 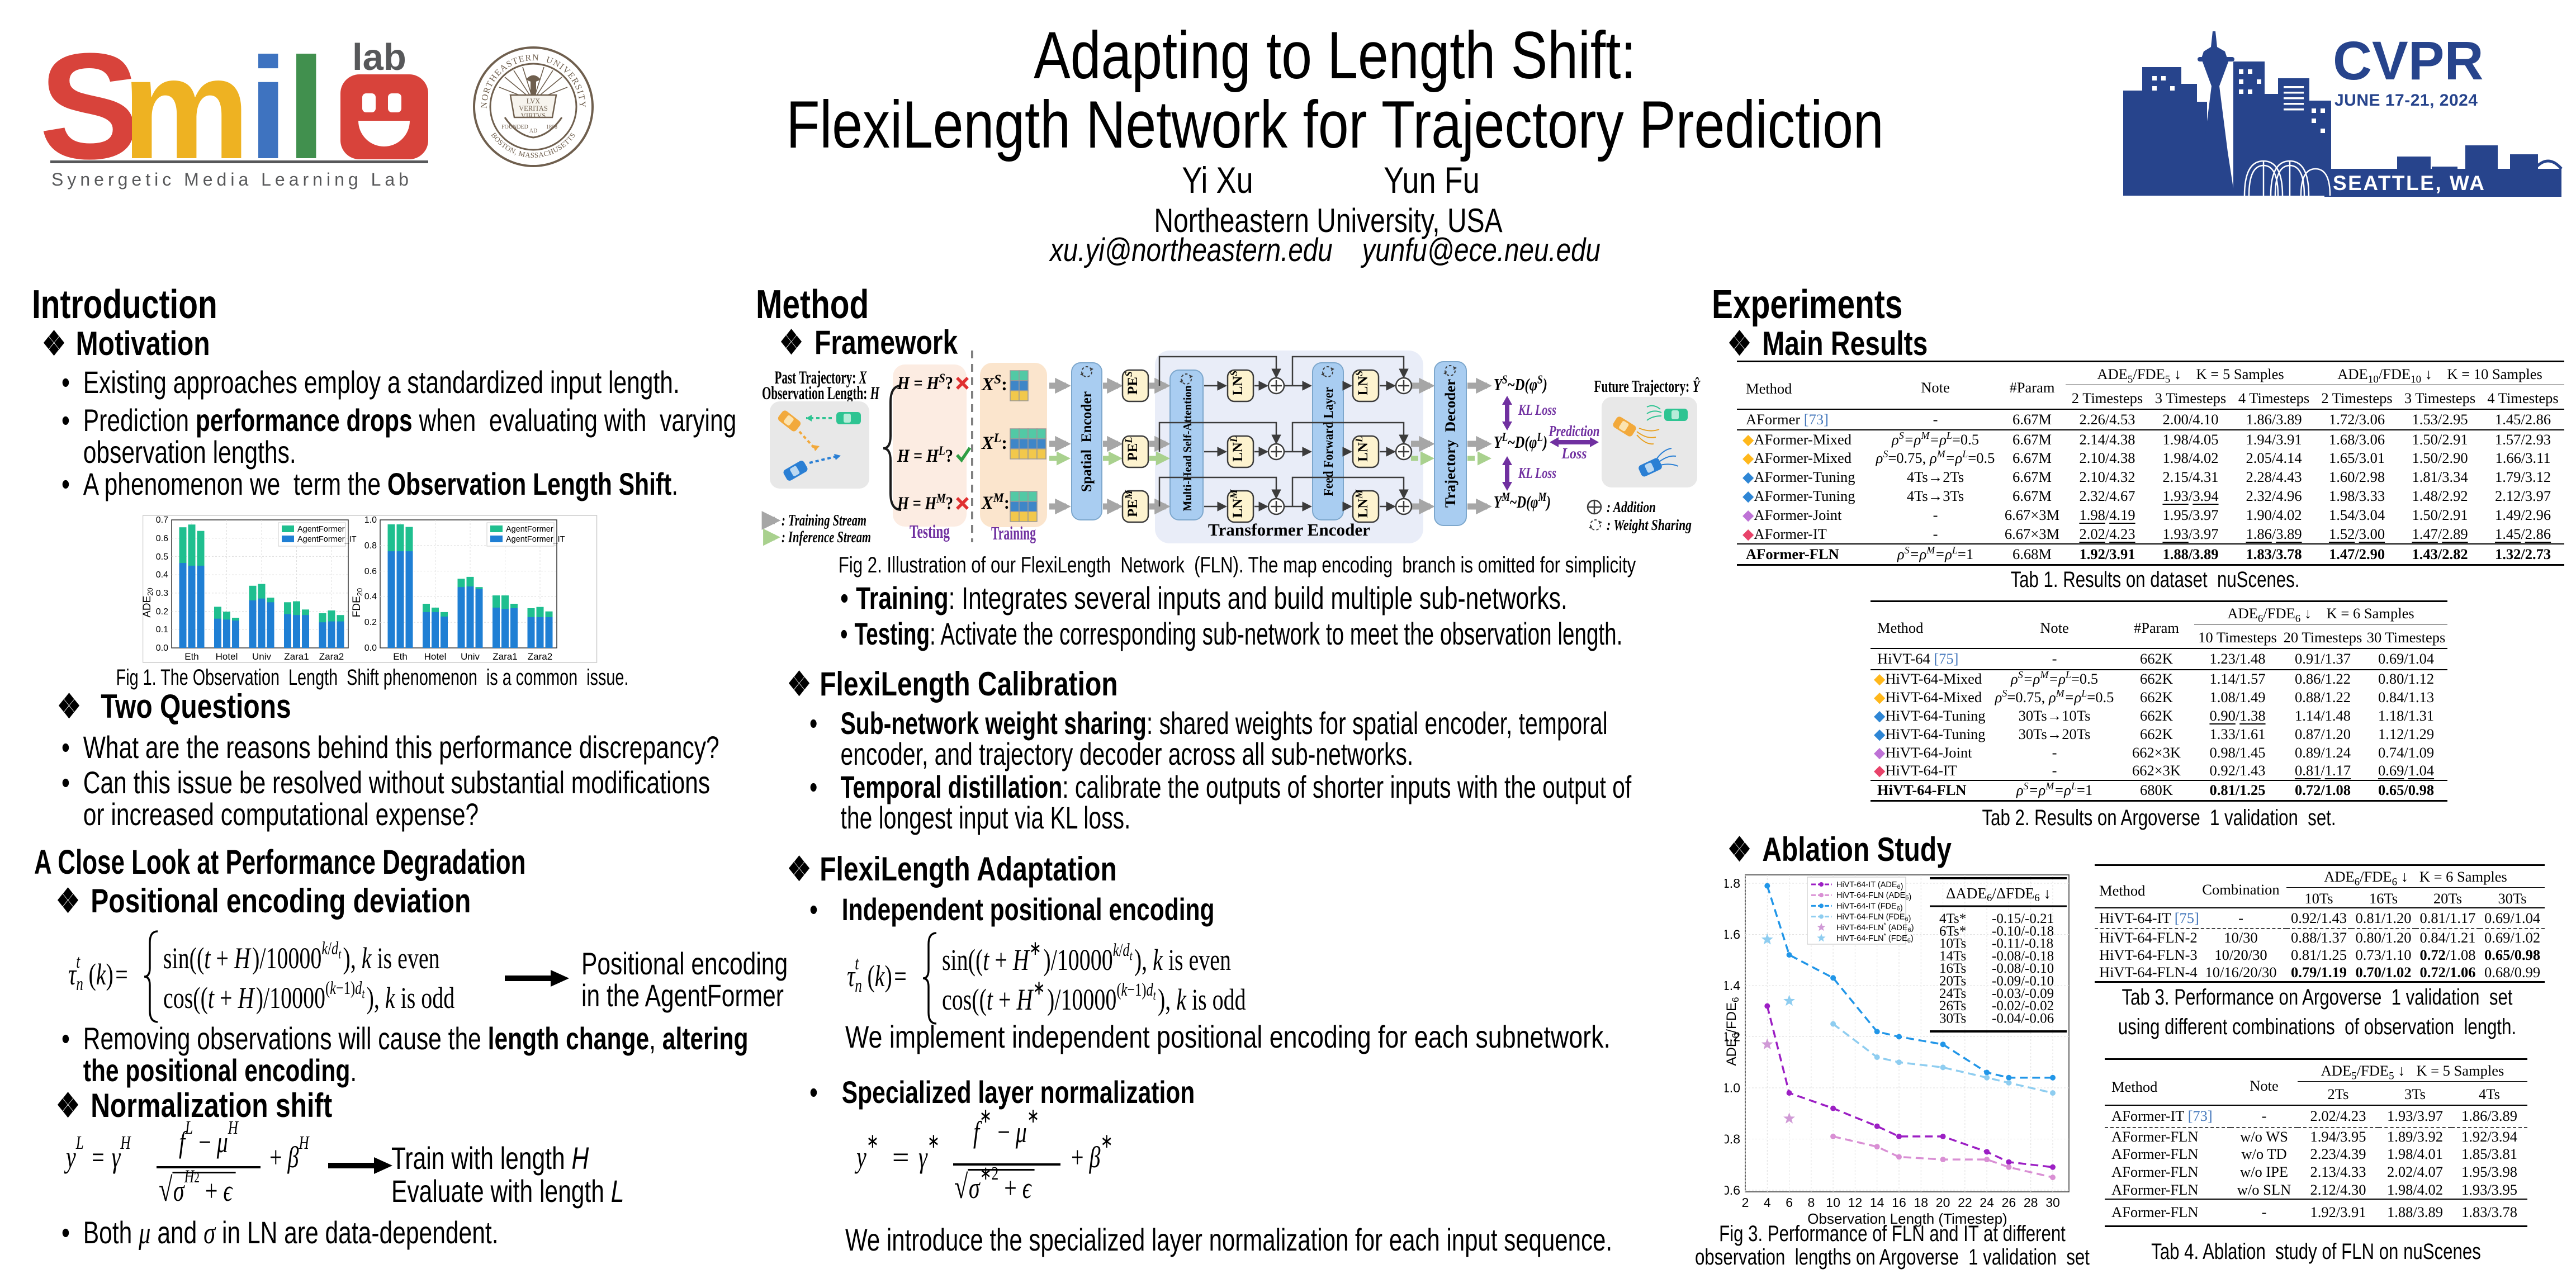 What do you see at coordinates (1952, 1019) in the screenshot?
I see `svg-text: 30Ts` at bounding box center [1952, 1019].